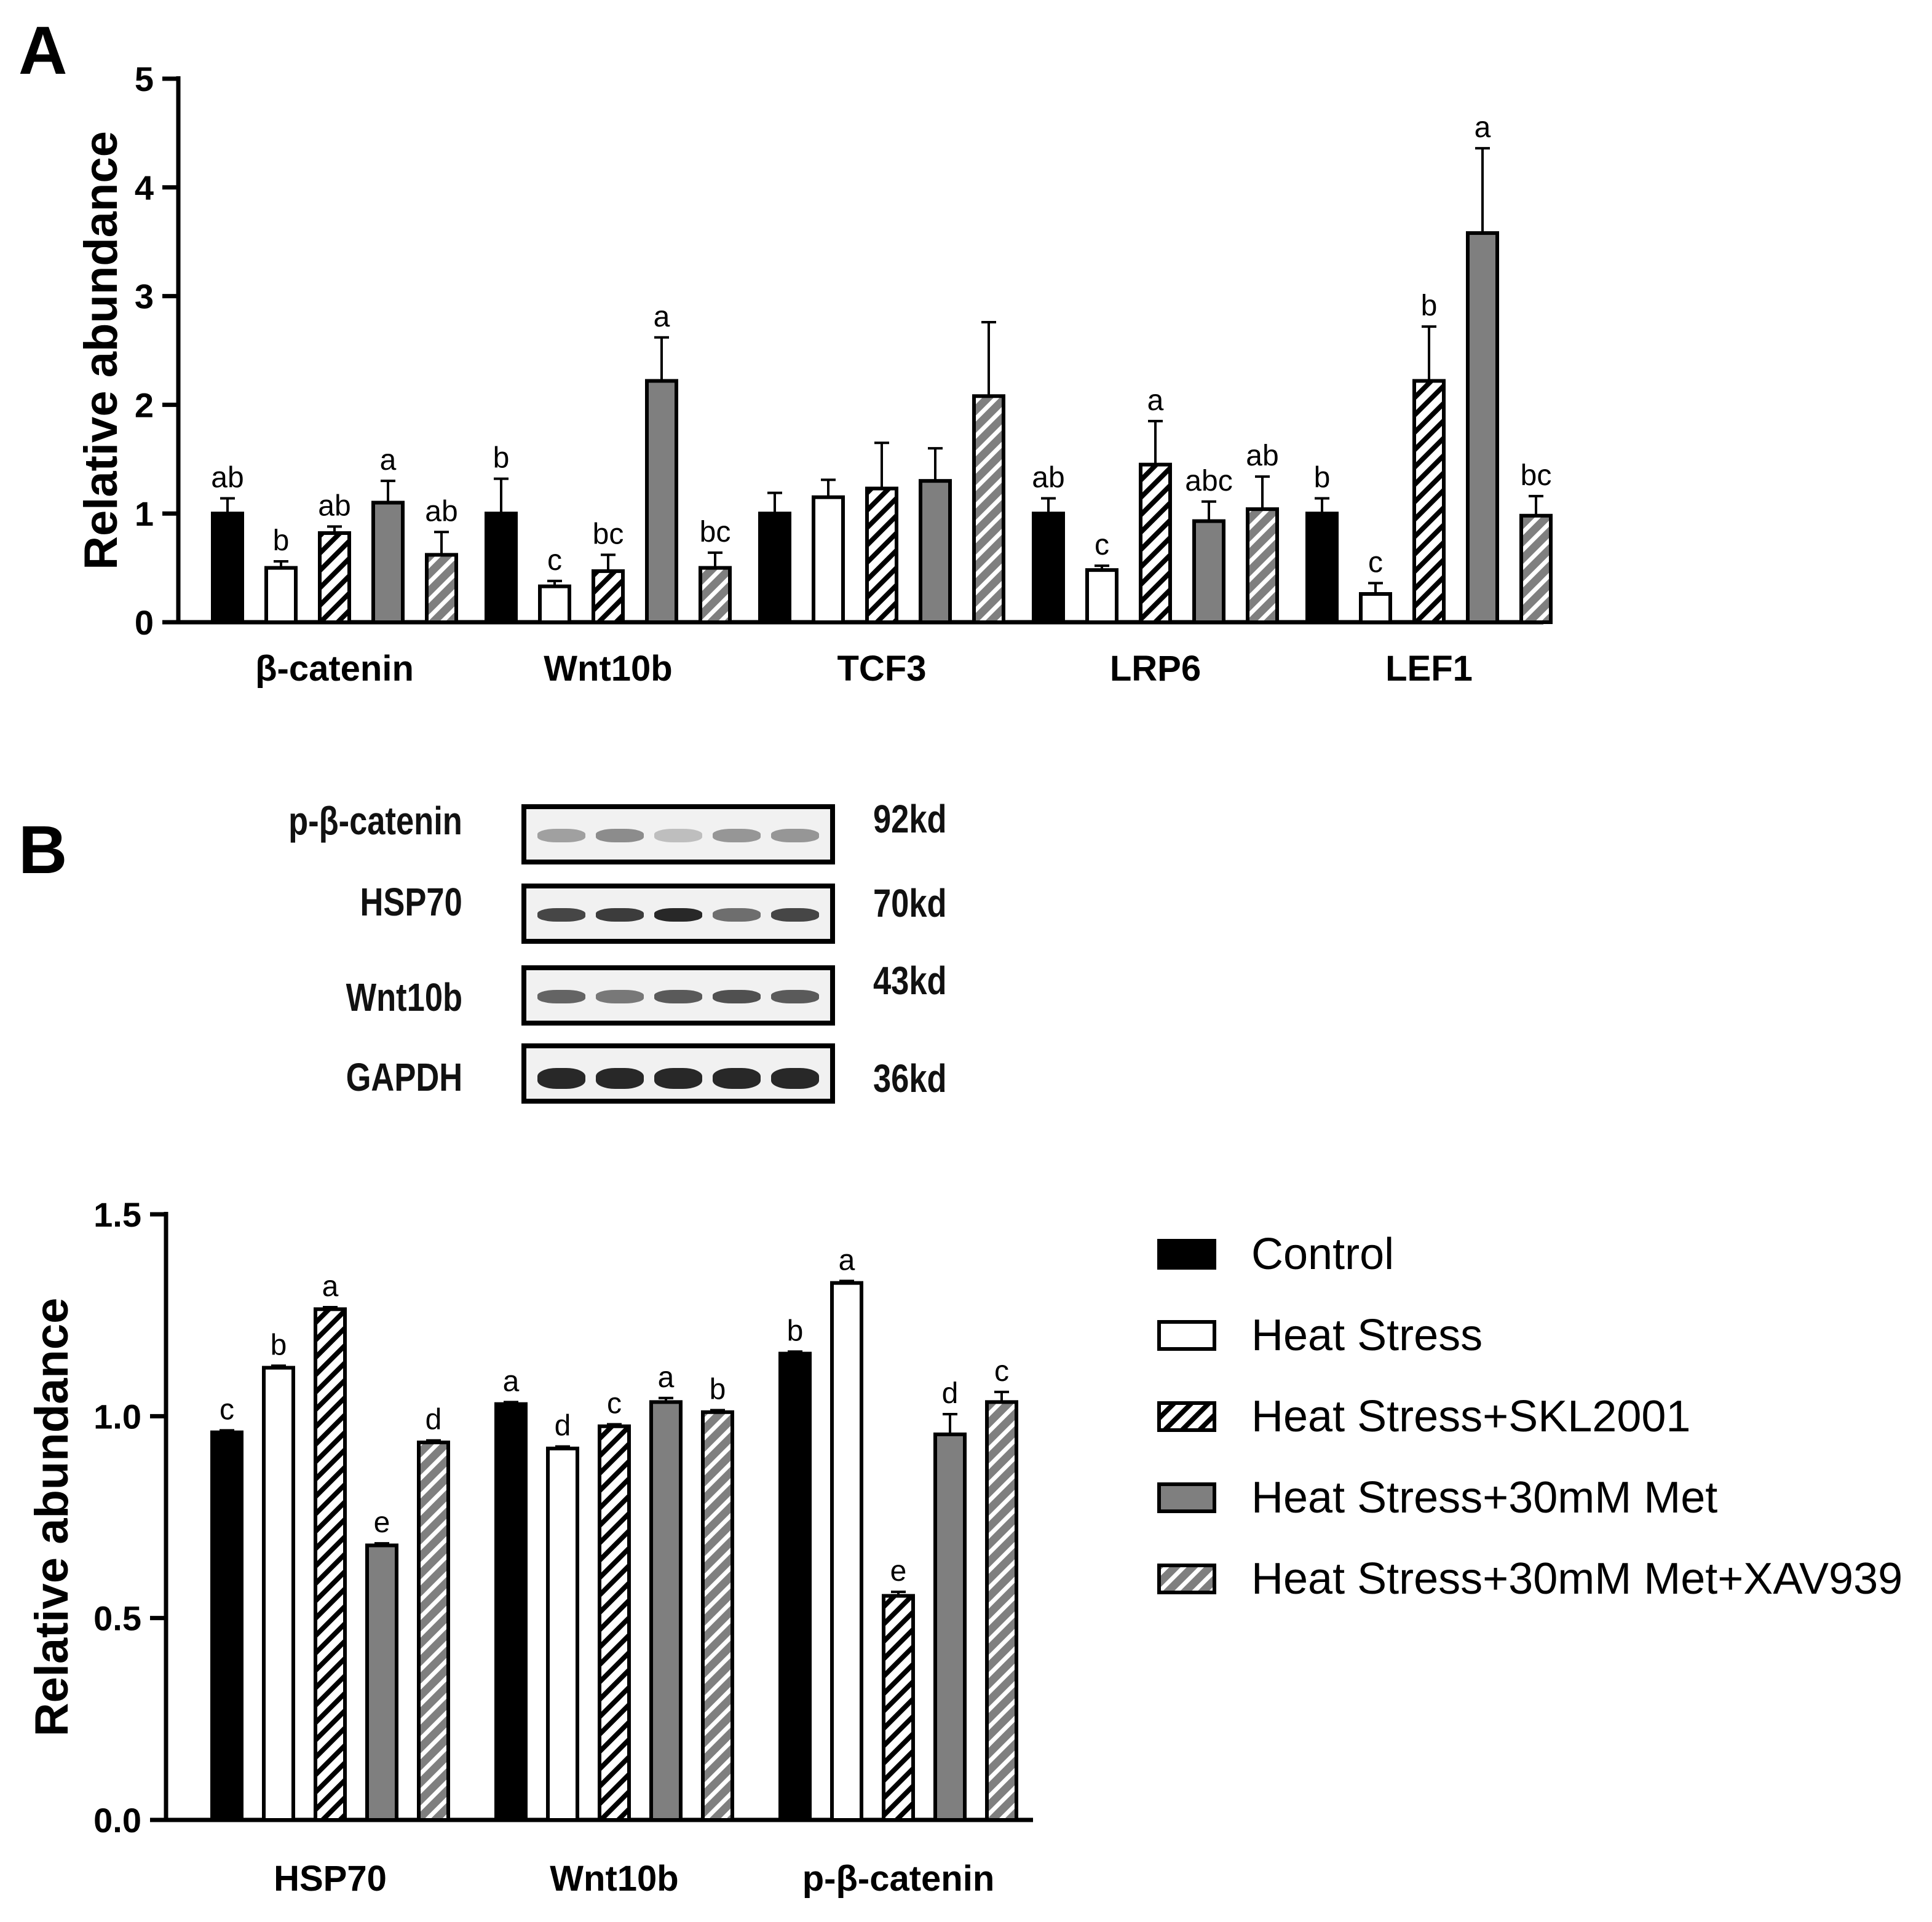 The height and width of the screenshot is (1922, 1932). Describe the element at coordinates (144, 296) in the screenshot. I see `y-tick-label: 3` at that location.